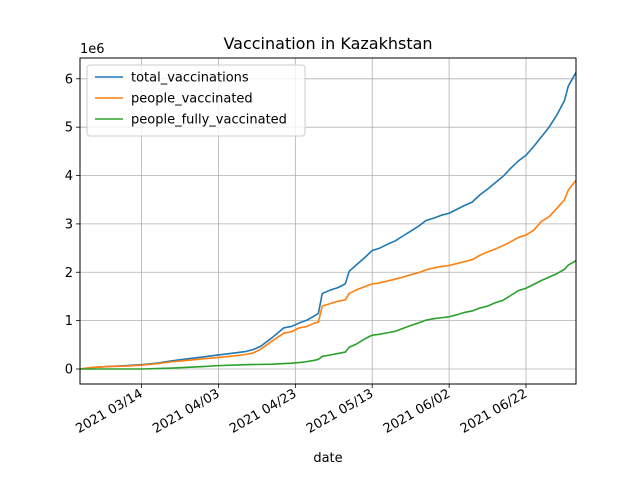 The width and height of the screenshot is (640, 480). Describe the element at coordinates (190, 78) in the screenshot. I see `legend-label: total_vaccinations` at that location.